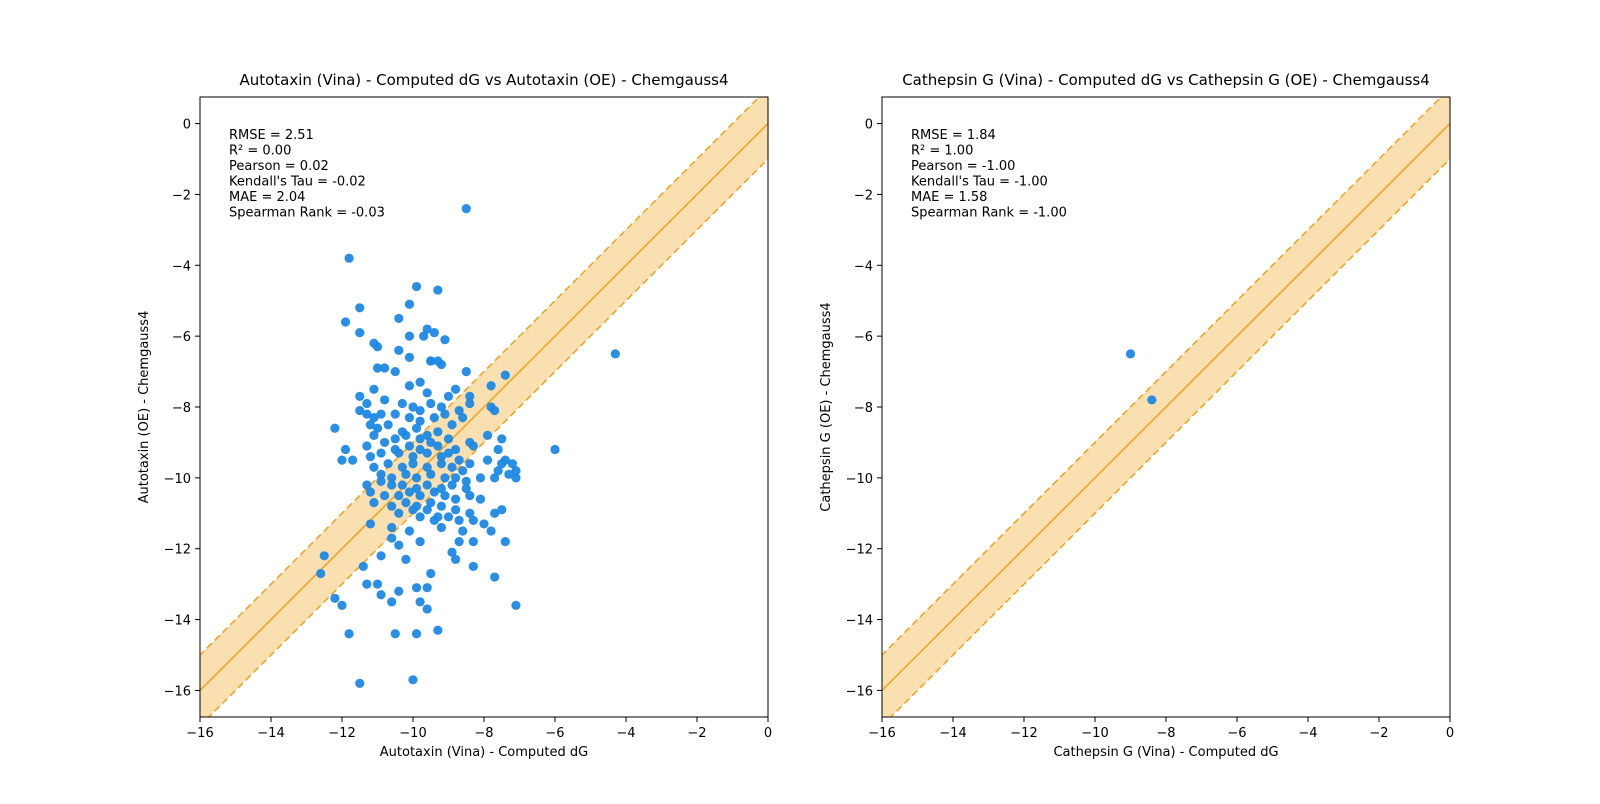 This screenshot has height=804, width=1600. What do you see at coordinates (869, 125) in the screenshot?
I see `y-tick-label: 0` at bounding box center [869, 125].